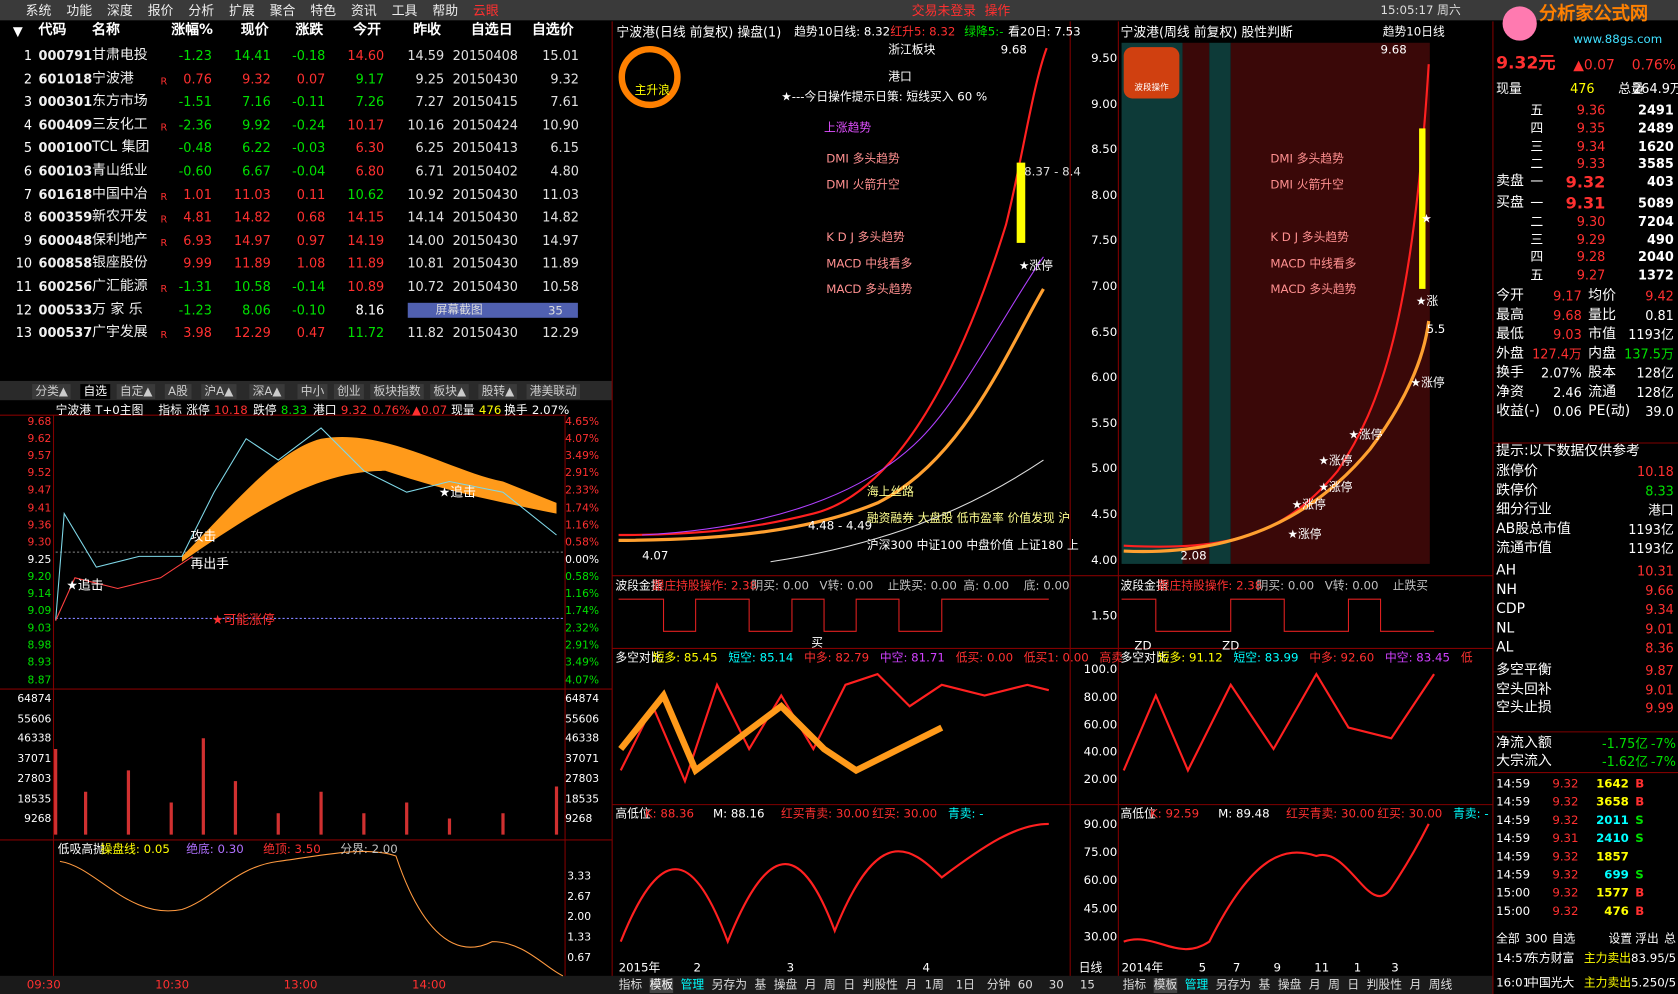 The width and height of the screenshot is (1678, 994). What do you see at coordinates (450, 392) in the screenshot?
I see `tab: 板块▲` at bounding box center [450, 392].